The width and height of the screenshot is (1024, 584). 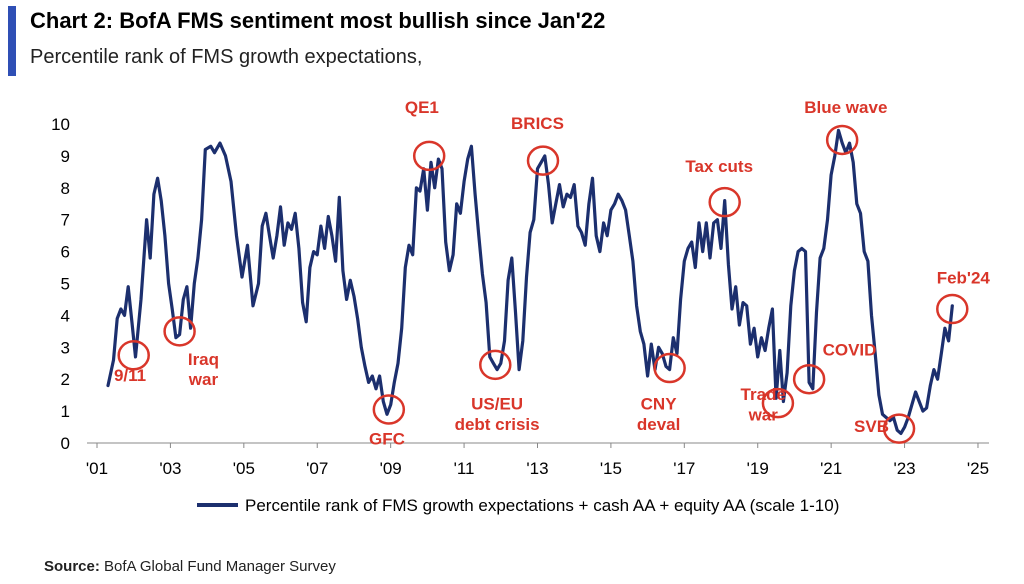 What do you see at coordinates (871, 426) in the screenshot?
I see `annotation-label: SVB` at bounding box center [871, 426].